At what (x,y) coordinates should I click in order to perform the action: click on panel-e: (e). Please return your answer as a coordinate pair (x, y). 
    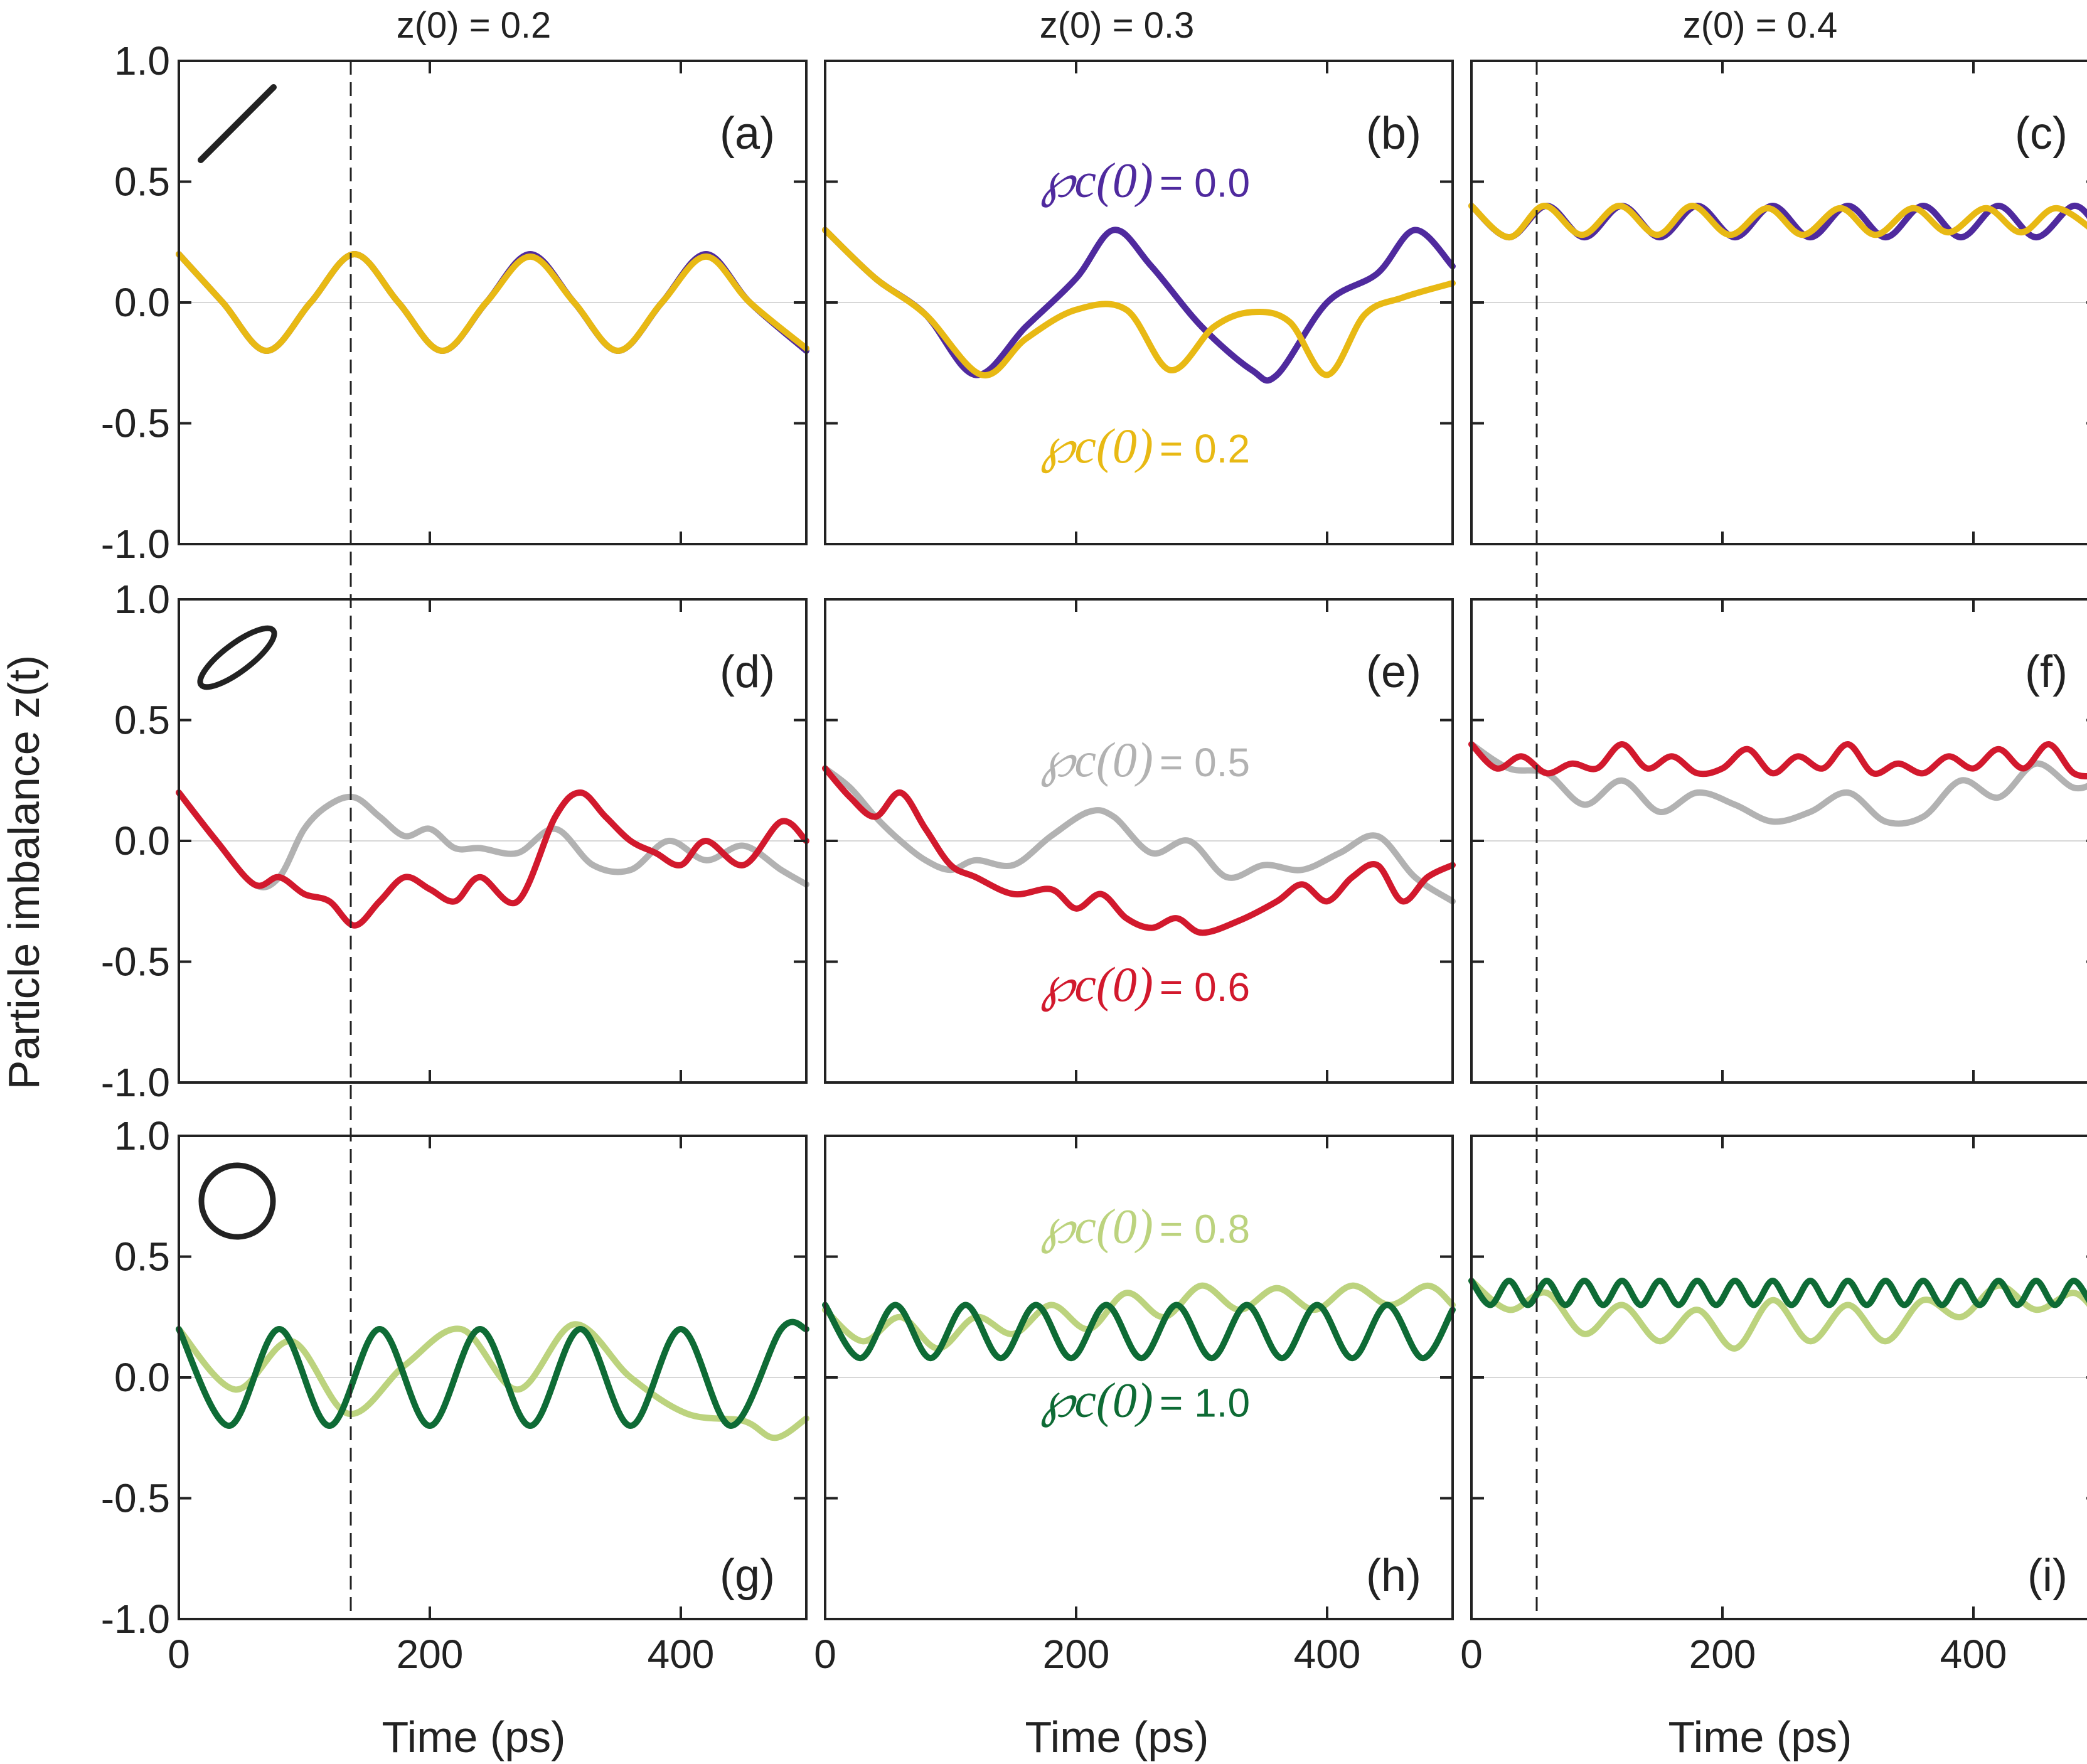
    Looking at the image, I should click on (1139, 841).